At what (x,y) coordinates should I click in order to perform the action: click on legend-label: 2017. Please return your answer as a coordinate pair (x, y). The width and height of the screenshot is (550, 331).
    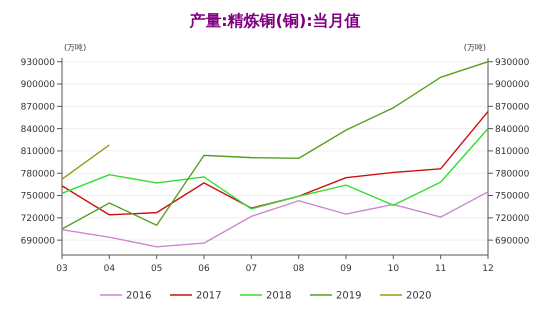
    Looking at the image, I should click on (209, 296).